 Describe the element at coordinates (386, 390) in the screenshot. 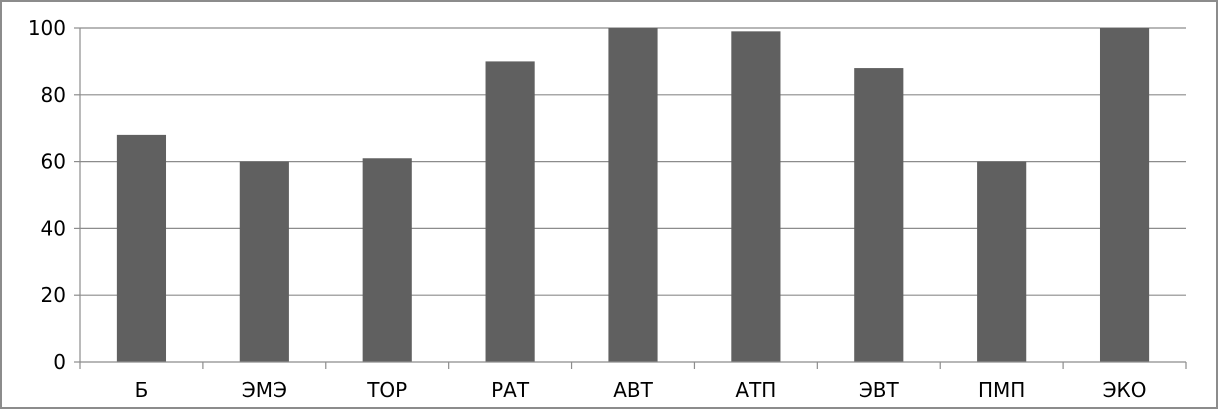

I see `x-tick-label: ТОР` at that location.